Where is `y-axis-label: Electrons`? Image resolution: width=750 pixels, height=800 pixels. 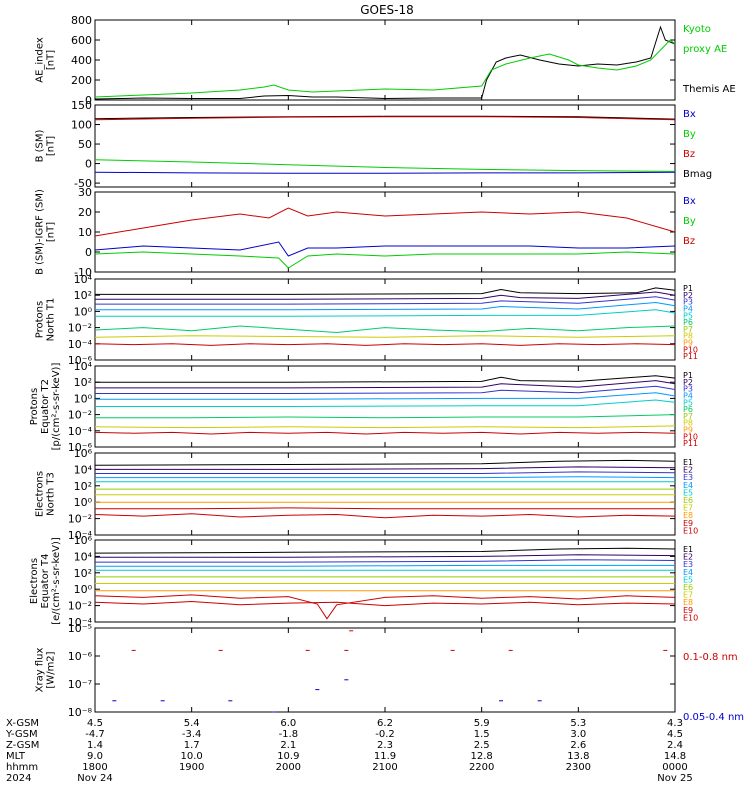 y-axis-label: Electrons is located at coordinates (40, 494).